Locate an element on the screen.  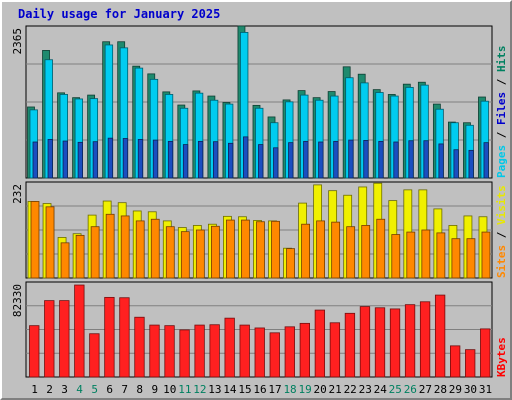
legend-kbytes: KBytes is located at coordinates (501, 357).